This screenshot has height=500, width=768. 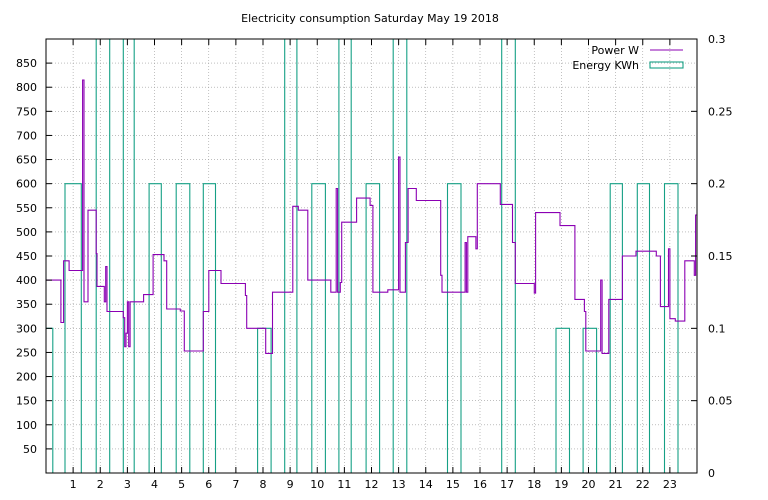 What do you see at coordinates (616, 484) in the screenshot?
I see `x-tick-label: 21` at bounding box center [616, 484].